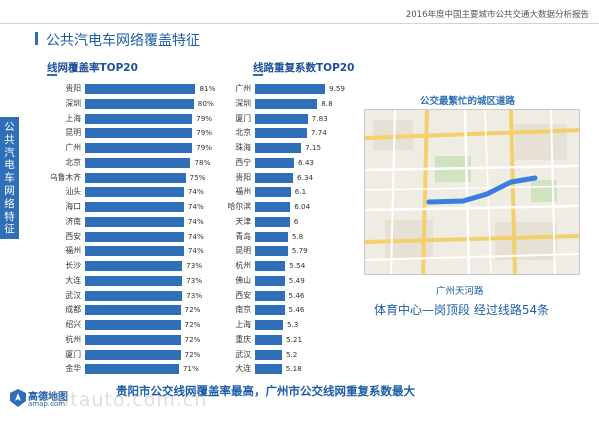 This screenshot has height=423, width=599. Describe the element at coordinates (468, 101) in the screenshot. I see `map-caption: 公交最繁忙的城区道路` at that location.